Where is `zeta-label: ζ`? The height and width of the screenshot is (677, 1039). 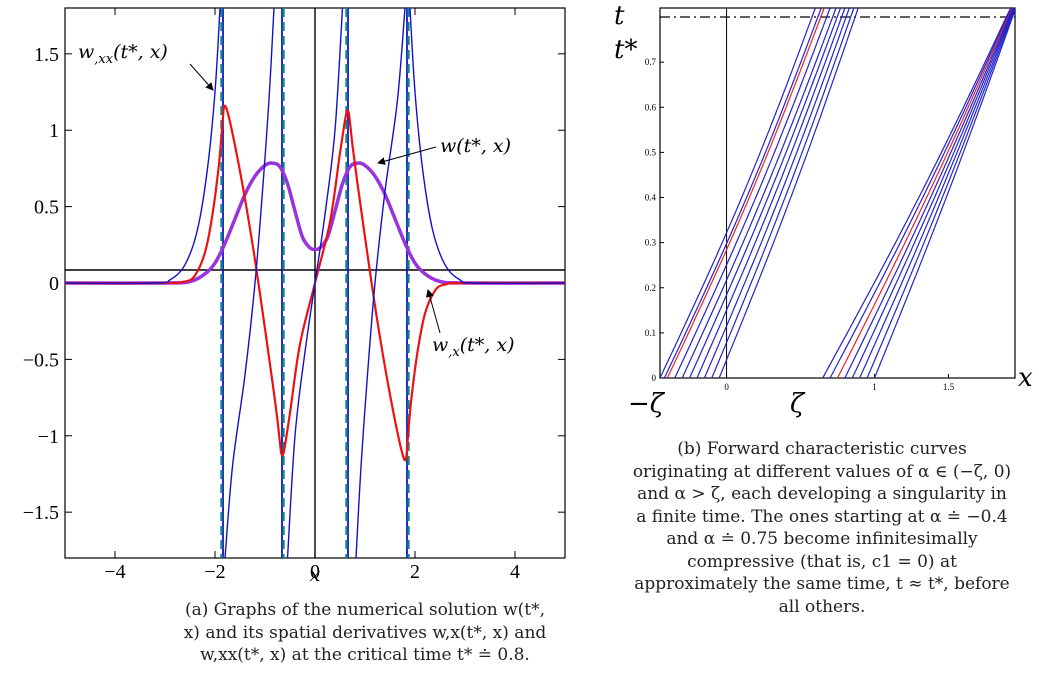 zeta-label: ζ is located at coordinates (798, 404).